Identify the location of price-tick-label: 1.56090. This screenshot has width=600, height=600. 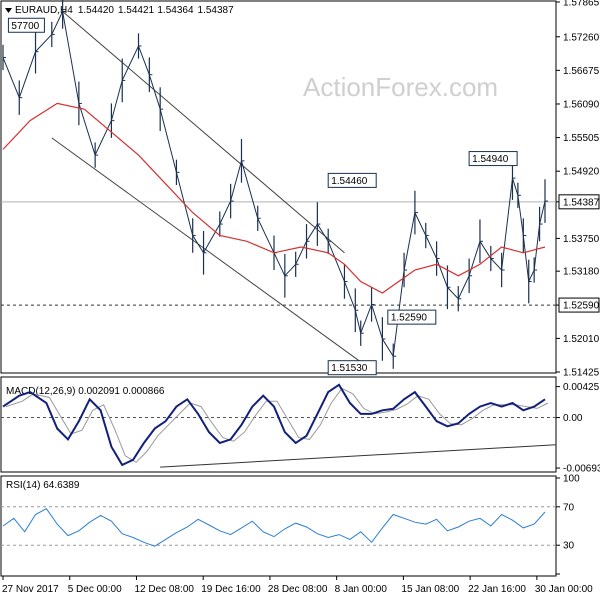
(581, 104).